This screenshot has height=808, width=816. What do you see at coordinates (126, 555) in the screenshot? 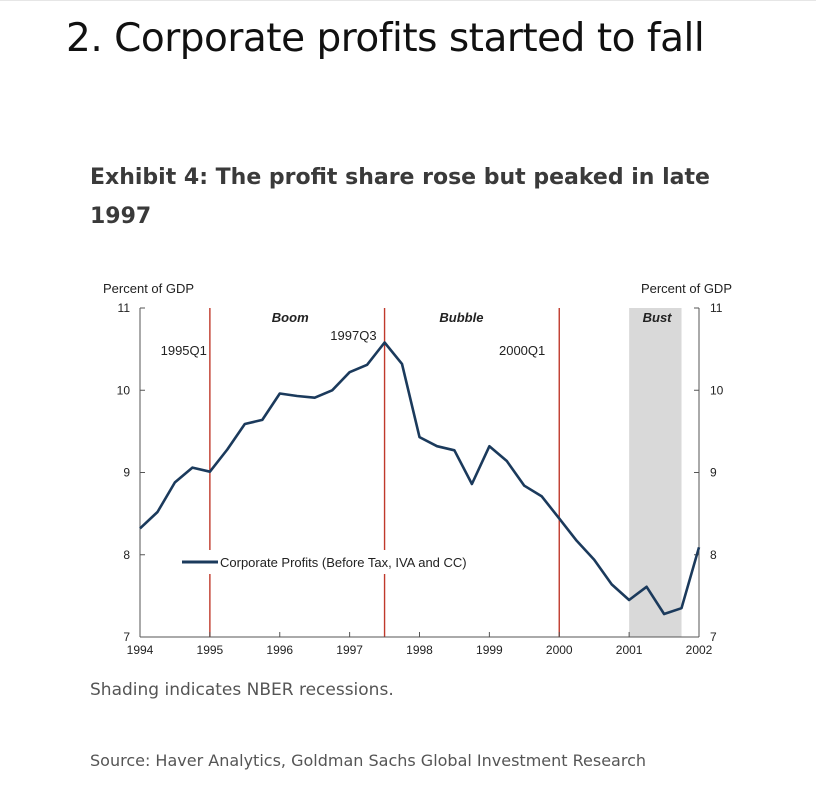
I see `y-tick-label-left: 8` at bounding box center [126, 555].